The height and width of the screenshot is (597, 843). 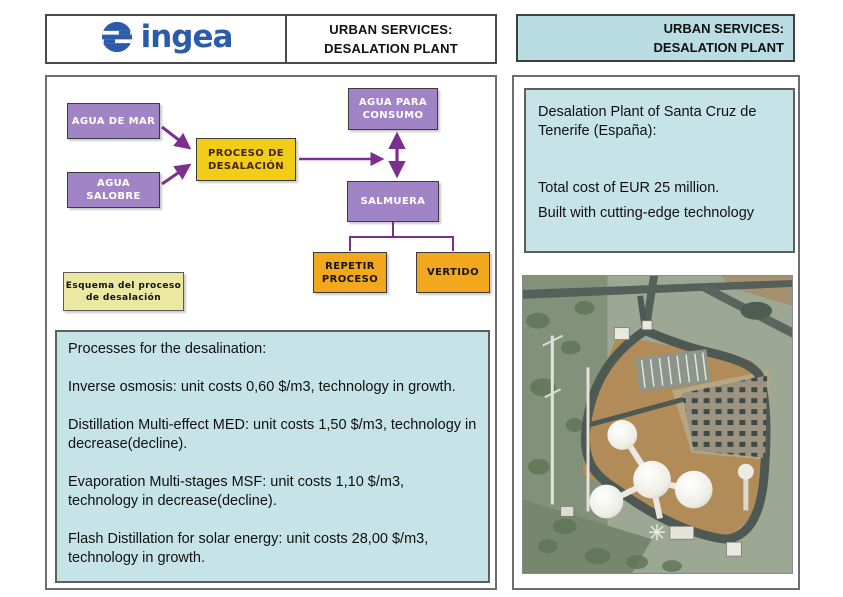 What do you see at coordinates (391, 39) in the screenshot?
I see `left-header-title: URBAN SERVICES: DESALATION PLANT` at bounding box center [391, 39].